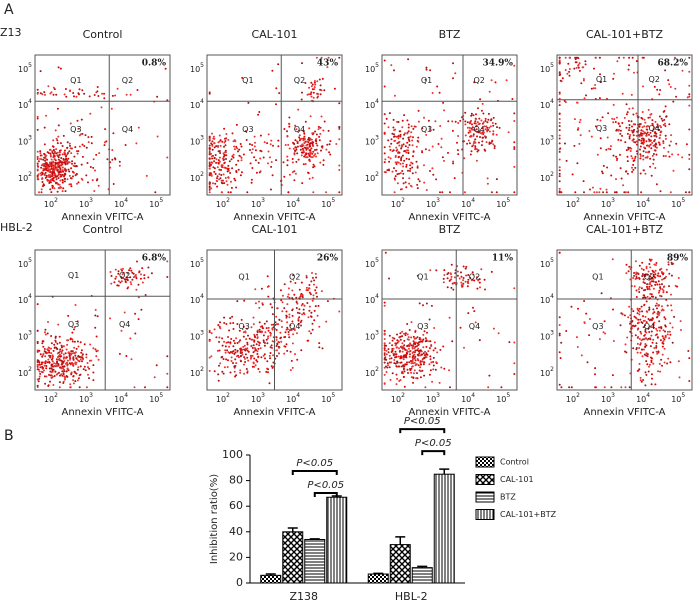  Describe the element at coordinates (450, 412) in the screenshot. I see `x-axis-label: Annexin VFITC-A` at that location.